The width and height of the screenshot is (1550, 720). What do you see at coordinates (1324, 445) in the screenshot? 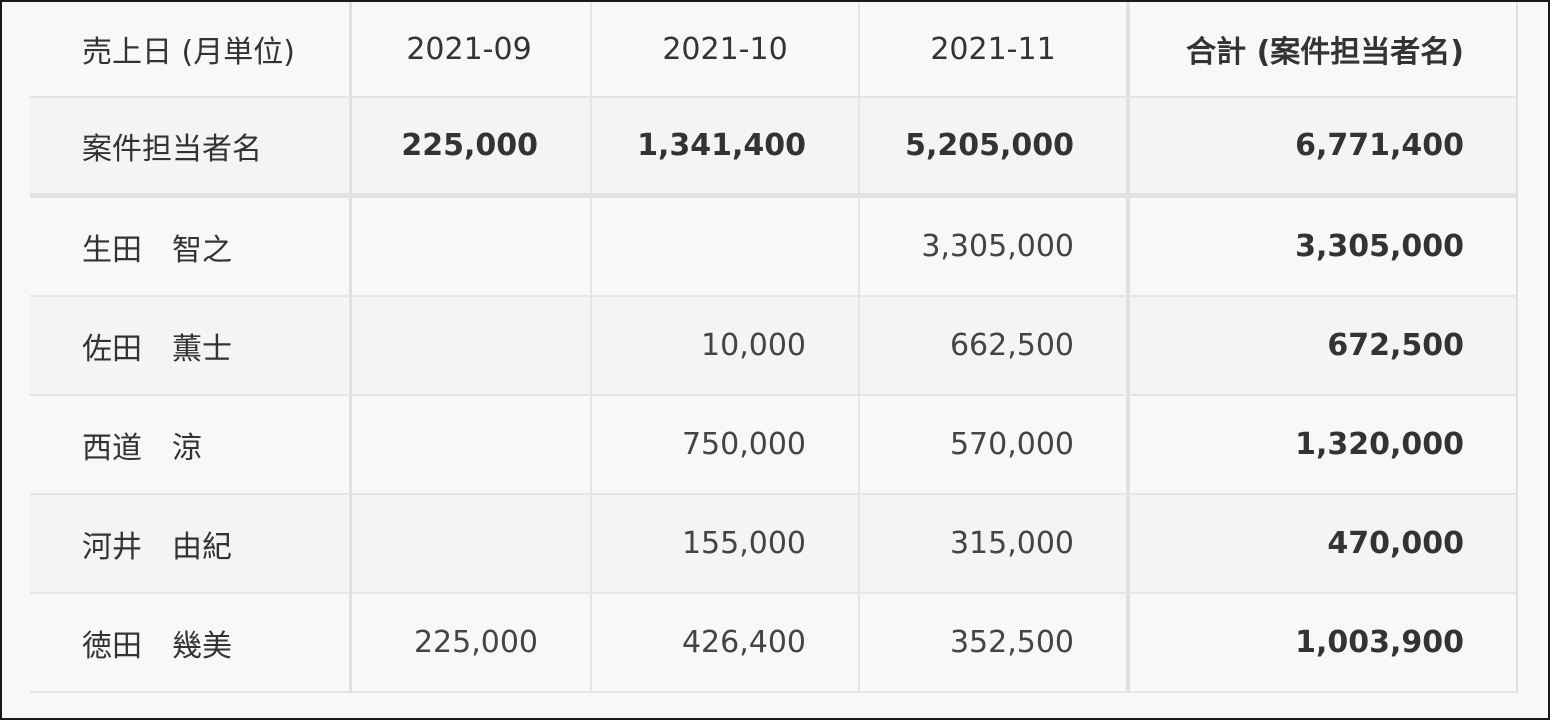
I see `row-total-cell: 1,320,000` at bounding box center [1324, 445].